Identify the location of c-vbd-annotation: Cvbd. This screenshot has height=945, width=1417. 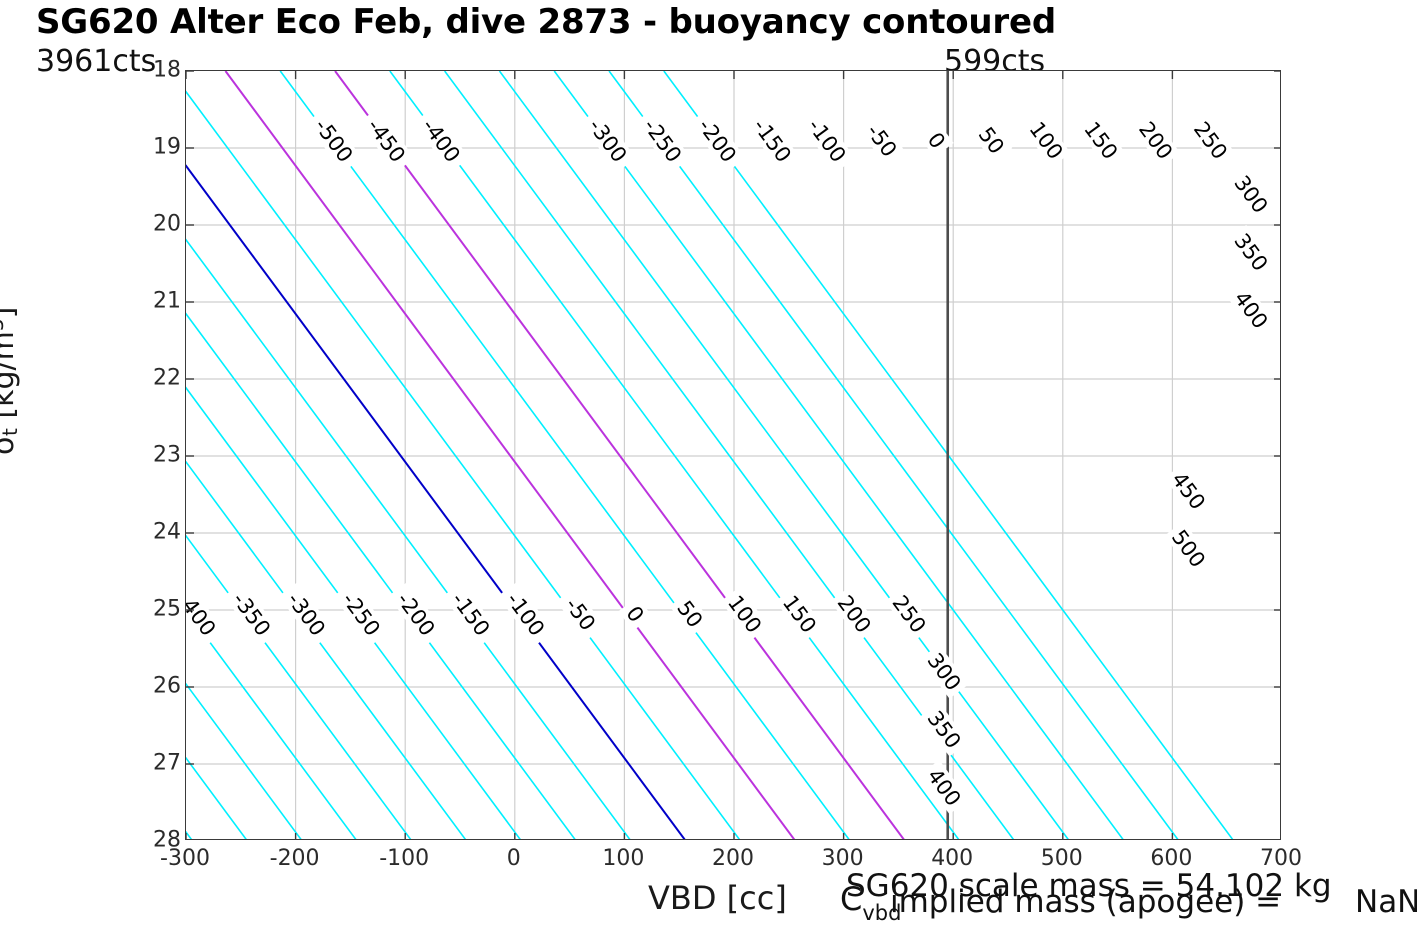
(870, 902).